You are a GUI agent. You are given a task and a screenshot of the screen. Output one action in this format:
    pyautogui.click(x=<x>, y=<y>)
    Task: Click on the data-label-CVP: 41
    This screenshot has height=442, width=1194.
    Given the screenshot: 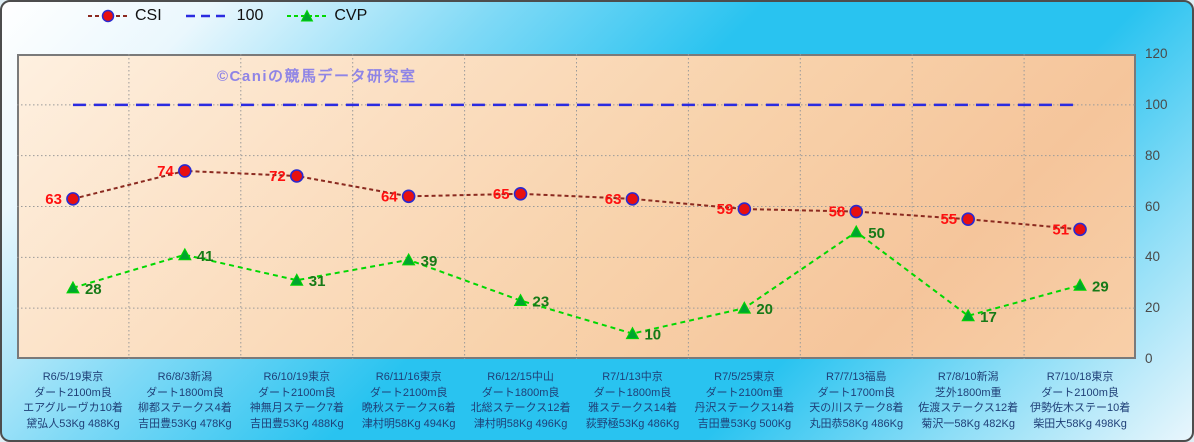 What is the action you would take?
    pyautogui.click(x=205, y=256)
    